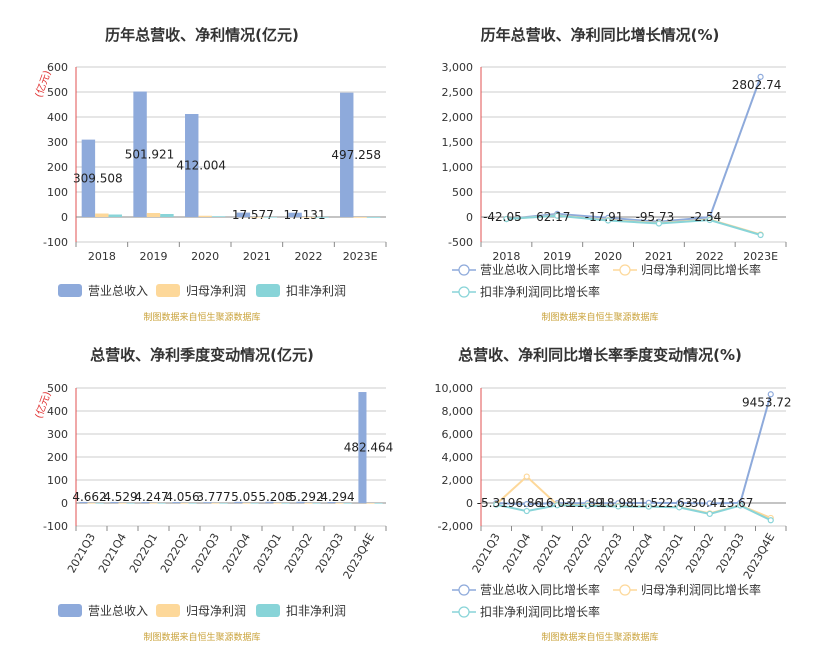 The height and width of the screenshot is (656, 814). Describe the element at coordinates (655, 217) in the screenshot. I see `data-label: -95.73` at that location.